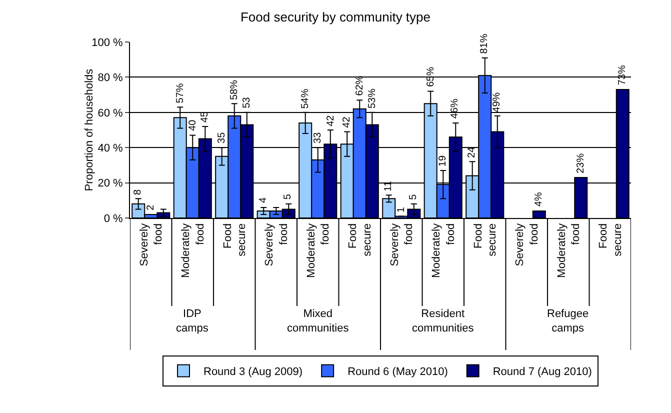 The height and width of the screenshot is (413, 671). I want to click on data-label: 8, so click(138, 191).